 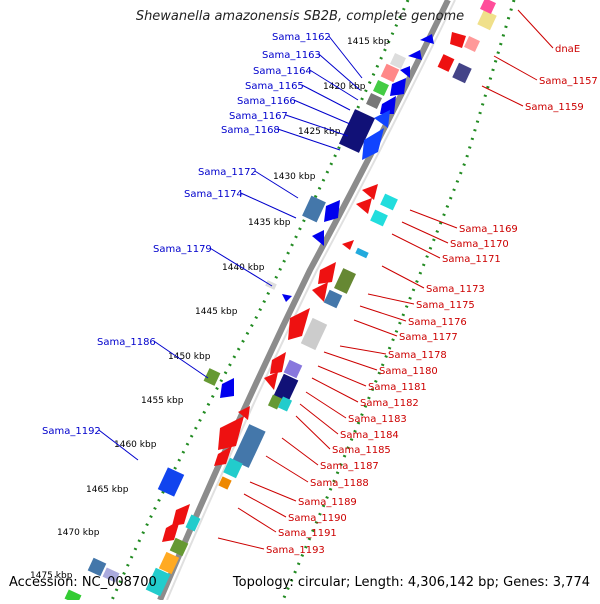 I want to click on kbp-tick-label: 1415 kbp, so click(x=368, y=42).